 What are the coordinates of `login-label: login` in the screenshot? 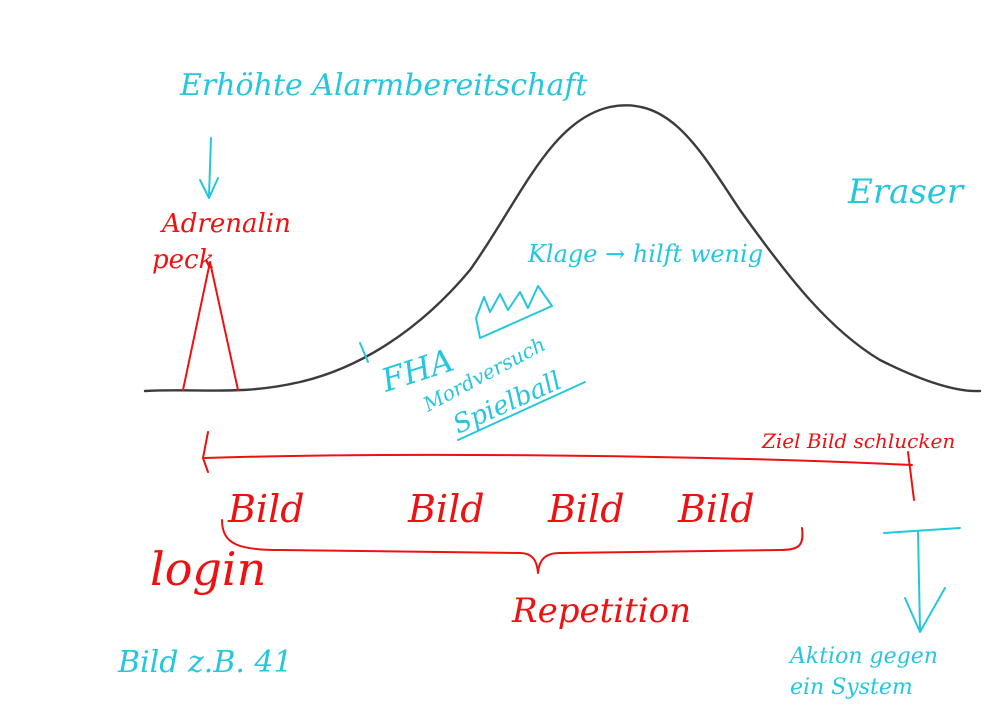 It's located at (208, 569).